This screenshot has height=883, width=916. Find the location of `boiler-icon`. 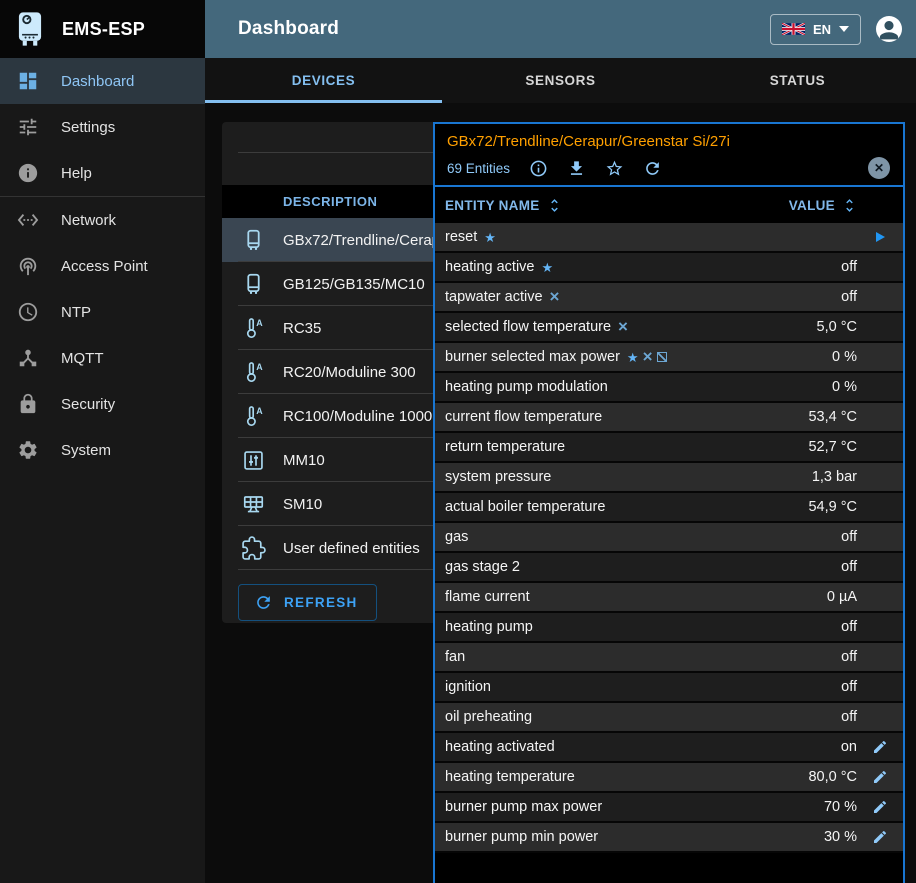

boiler-icon is located at coordinates (253, 240).